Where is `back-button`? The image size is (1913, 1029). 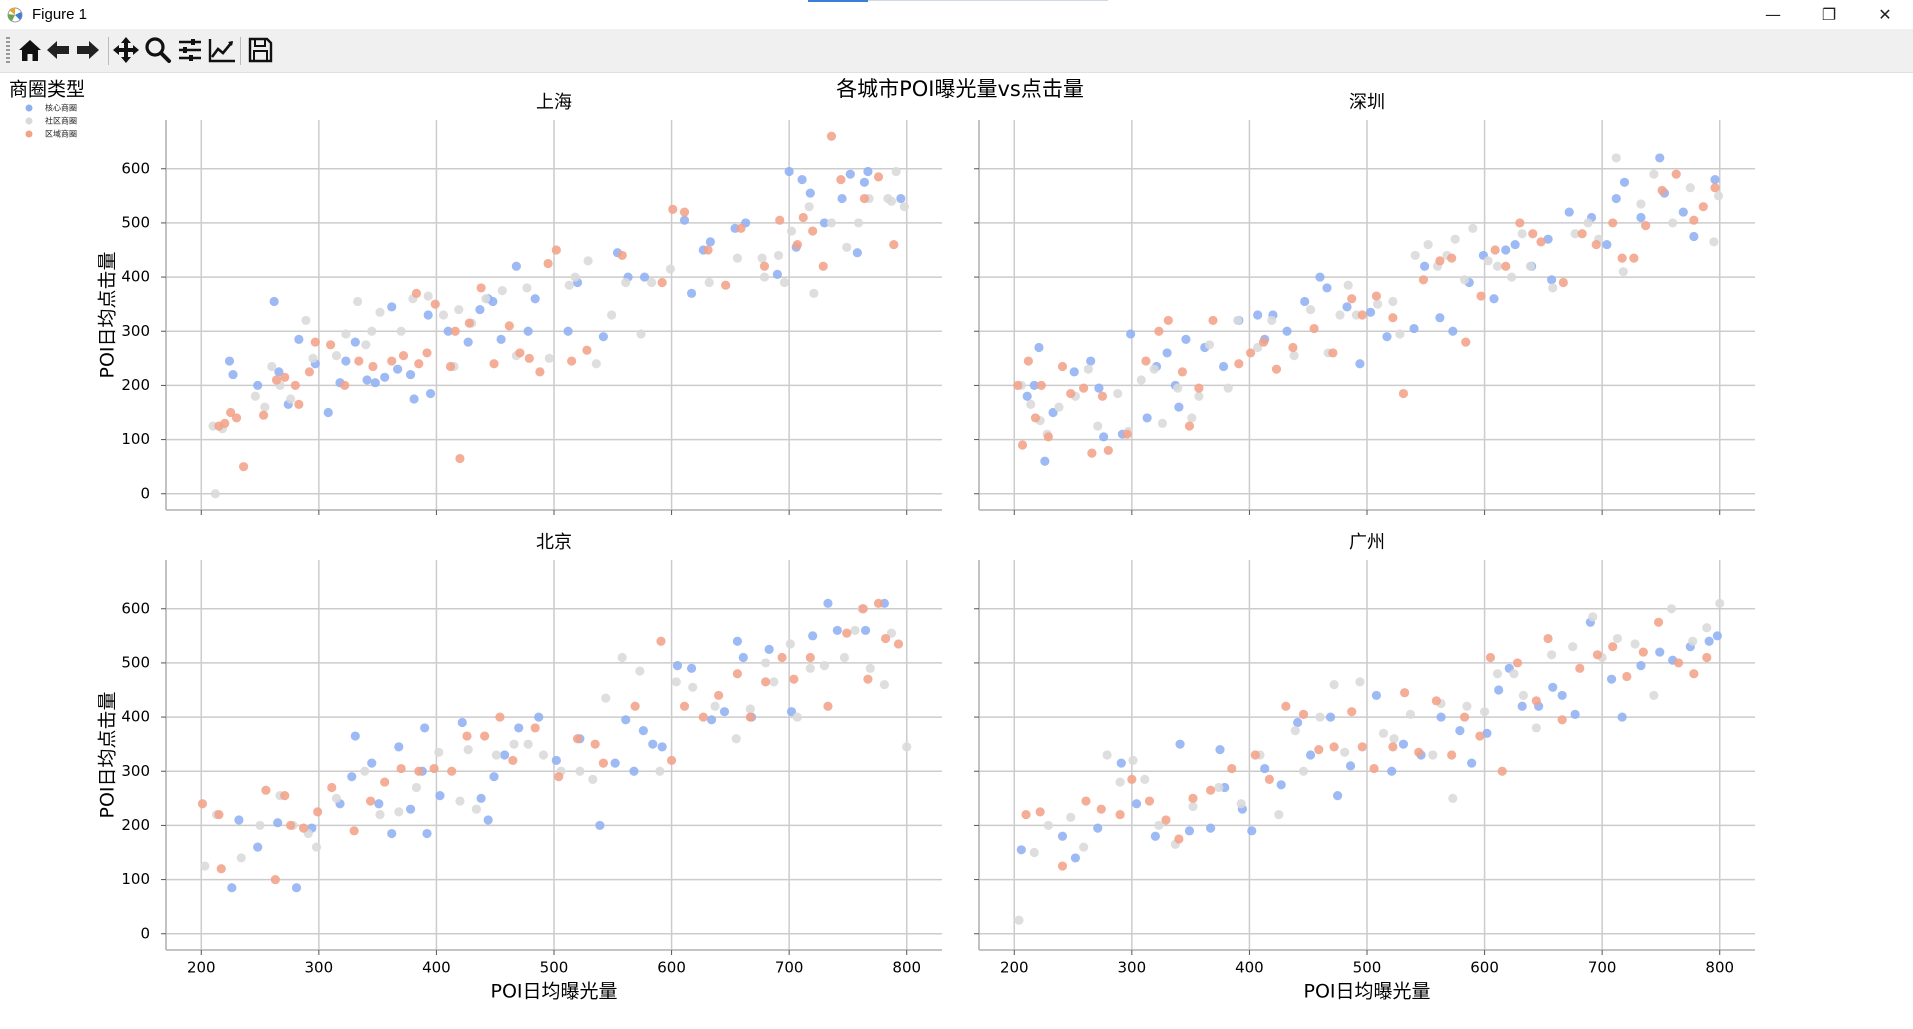 back-button is located at coordinates (58, 50).